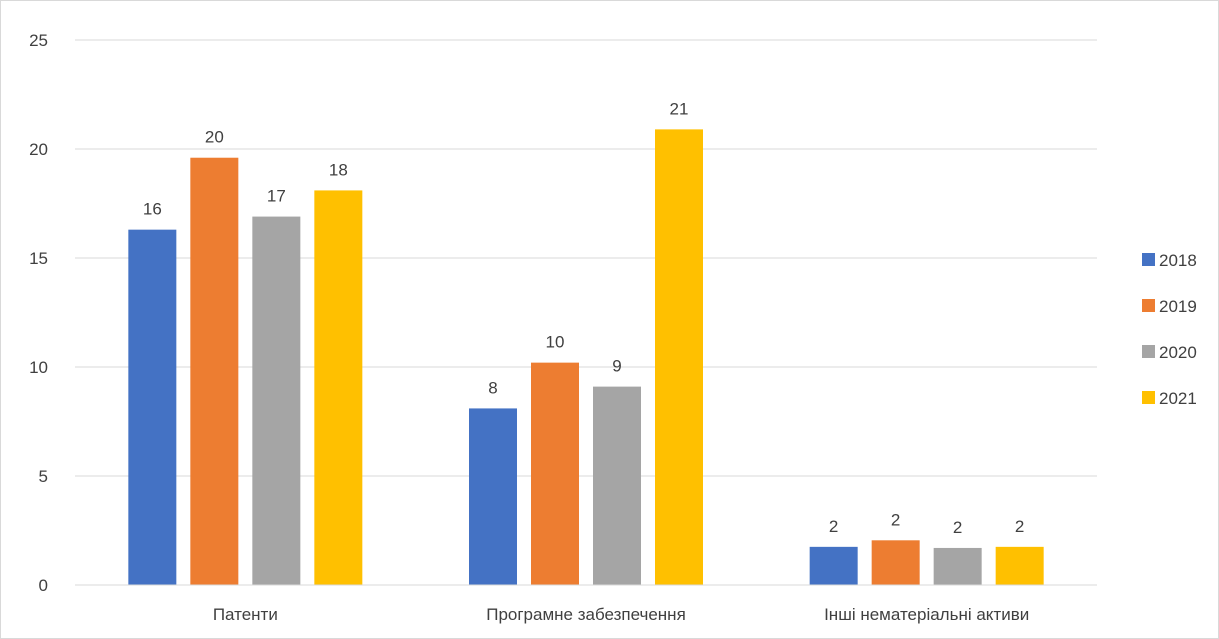  I want to click on legend-label-2019: 2019, so click(1178, 306).